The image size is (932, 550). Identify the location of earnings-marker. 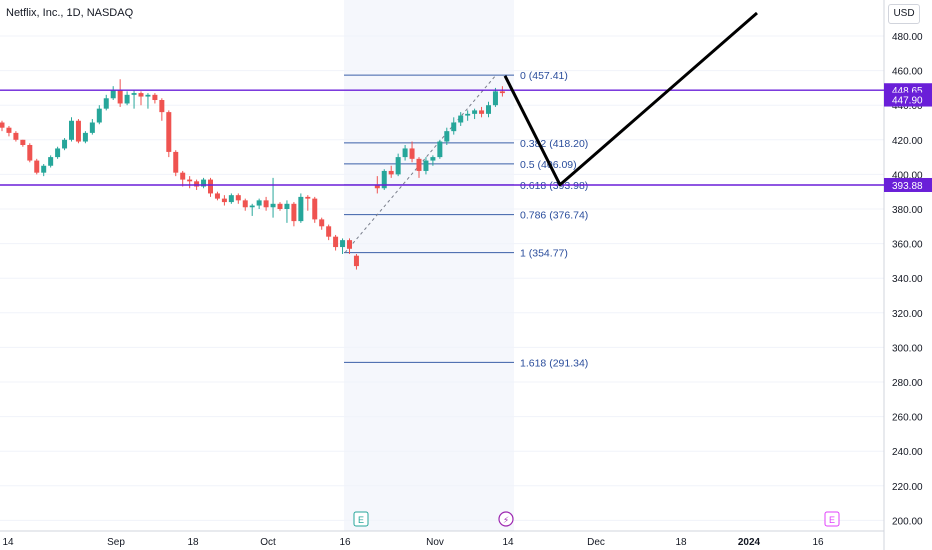
(832, 519).